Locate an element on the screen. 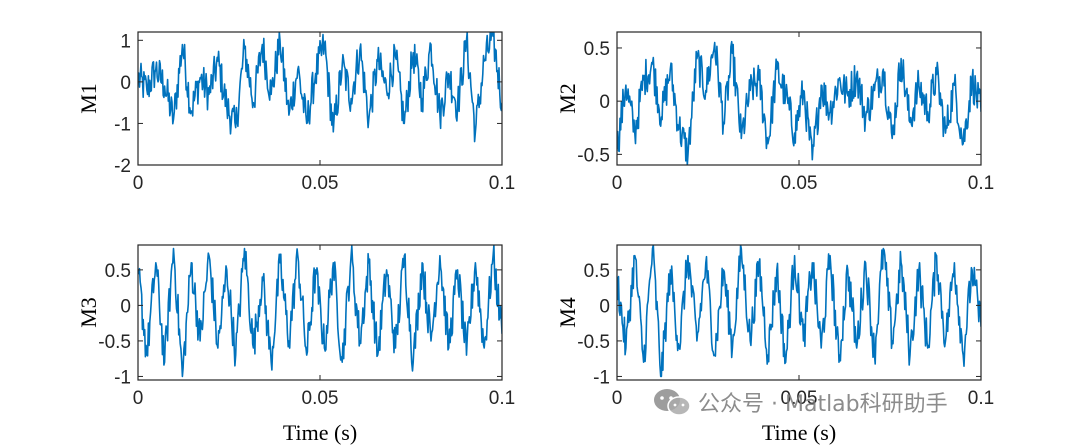 This screenshot has width=1080, height=447. subplot-1: 0 0.05 0.1 -2 -1 0 1 M1 is located at coordinates (295, 112).